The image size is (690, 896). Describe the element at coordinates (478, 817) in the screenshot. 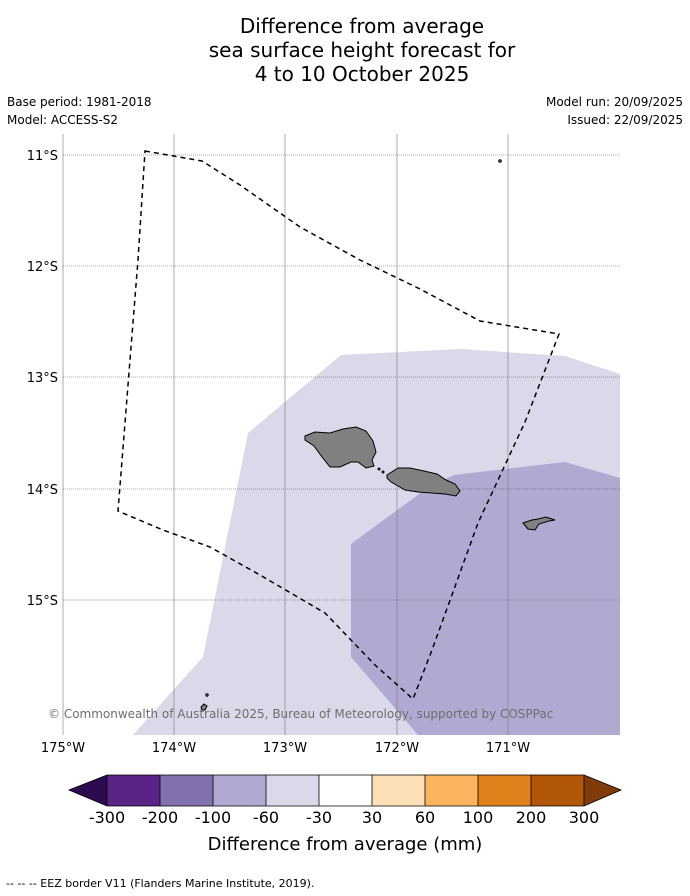

I see `colorbar-tick-8: 100` at that location.